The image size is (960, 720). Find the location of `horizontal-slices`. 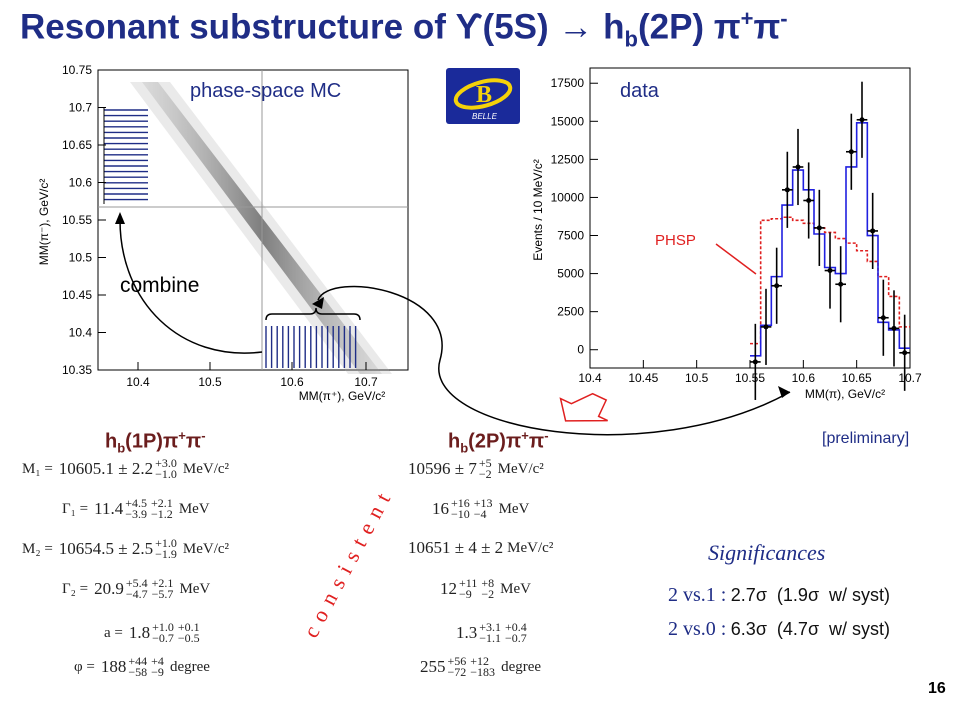

horizontal-slices is located at coordinates (125, 156).